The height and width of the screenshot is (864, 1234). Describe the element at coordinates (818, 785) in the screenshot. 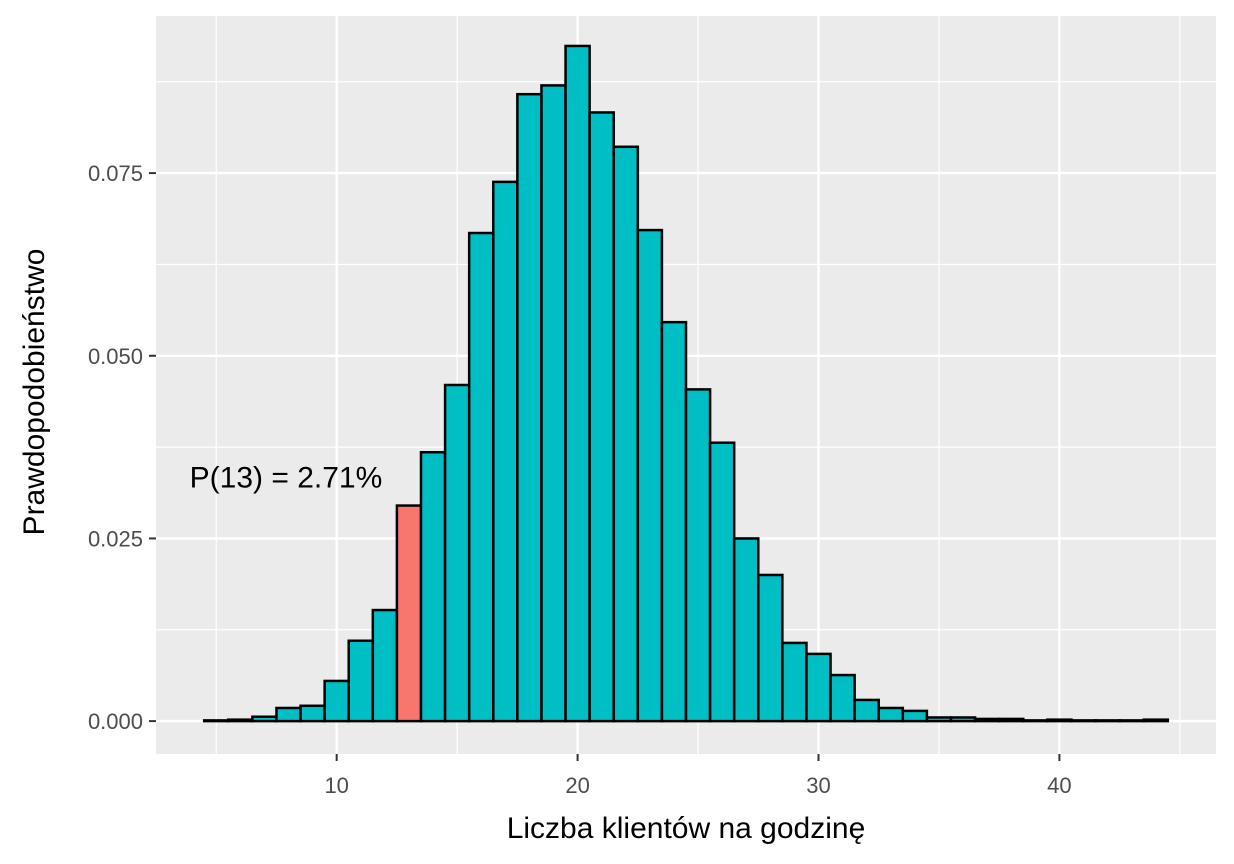

I see `x-tick-label: 30` at that location.